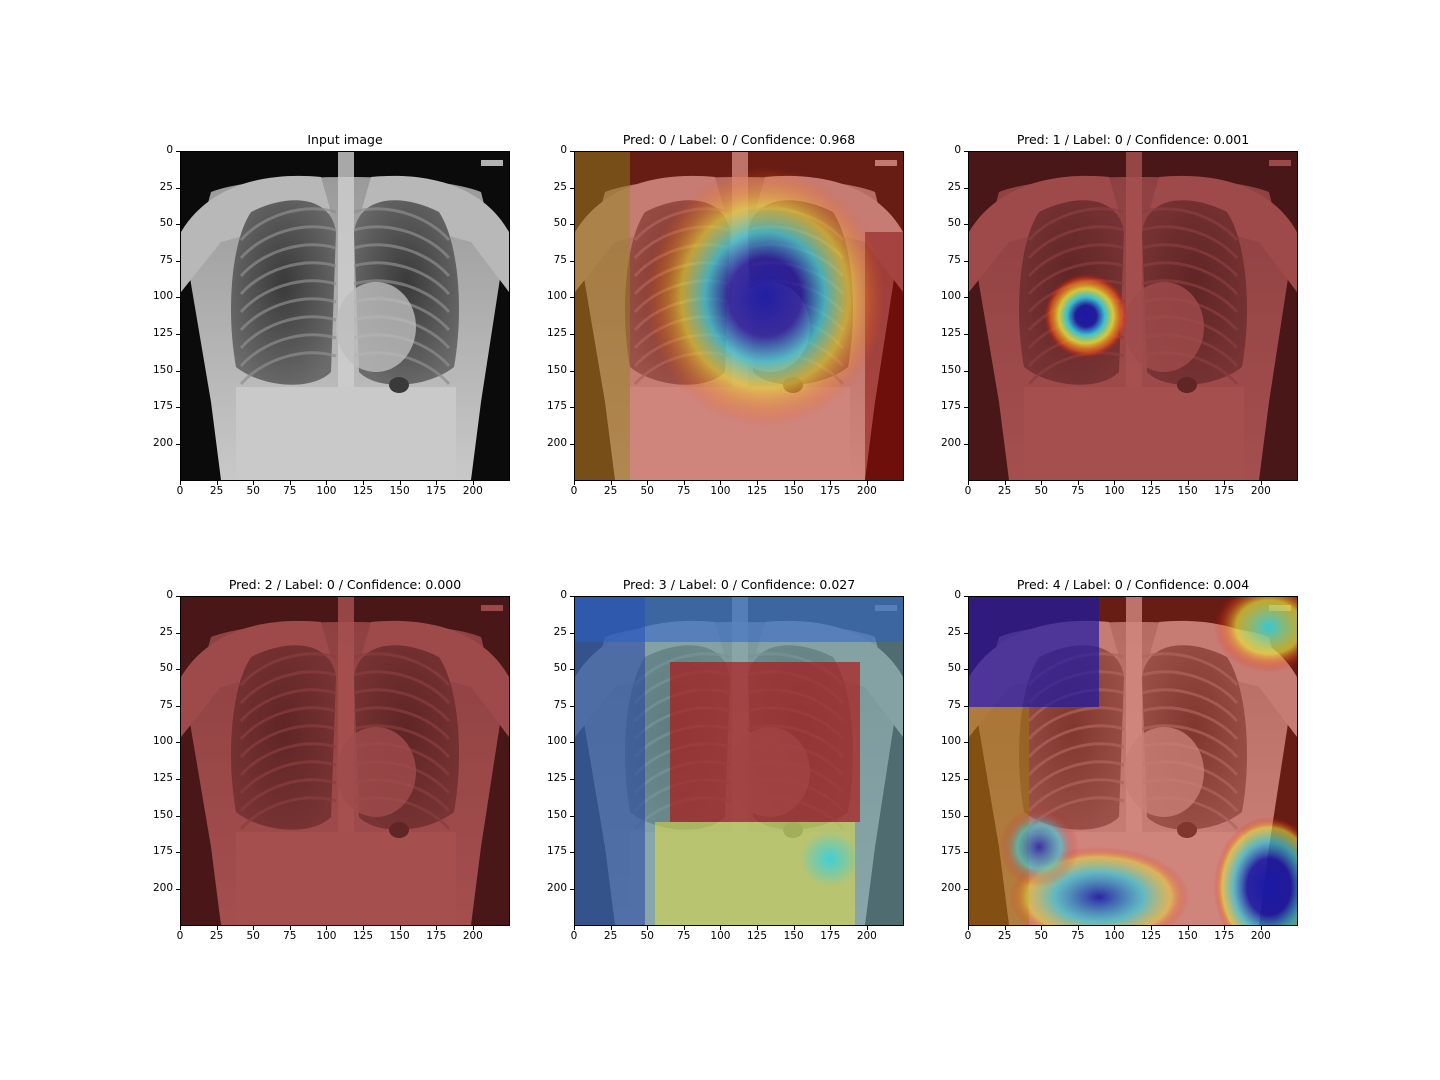  Describe the element at coordinates (556, 887) in the screenshot. I see `y-tick-label: 200` at that location.